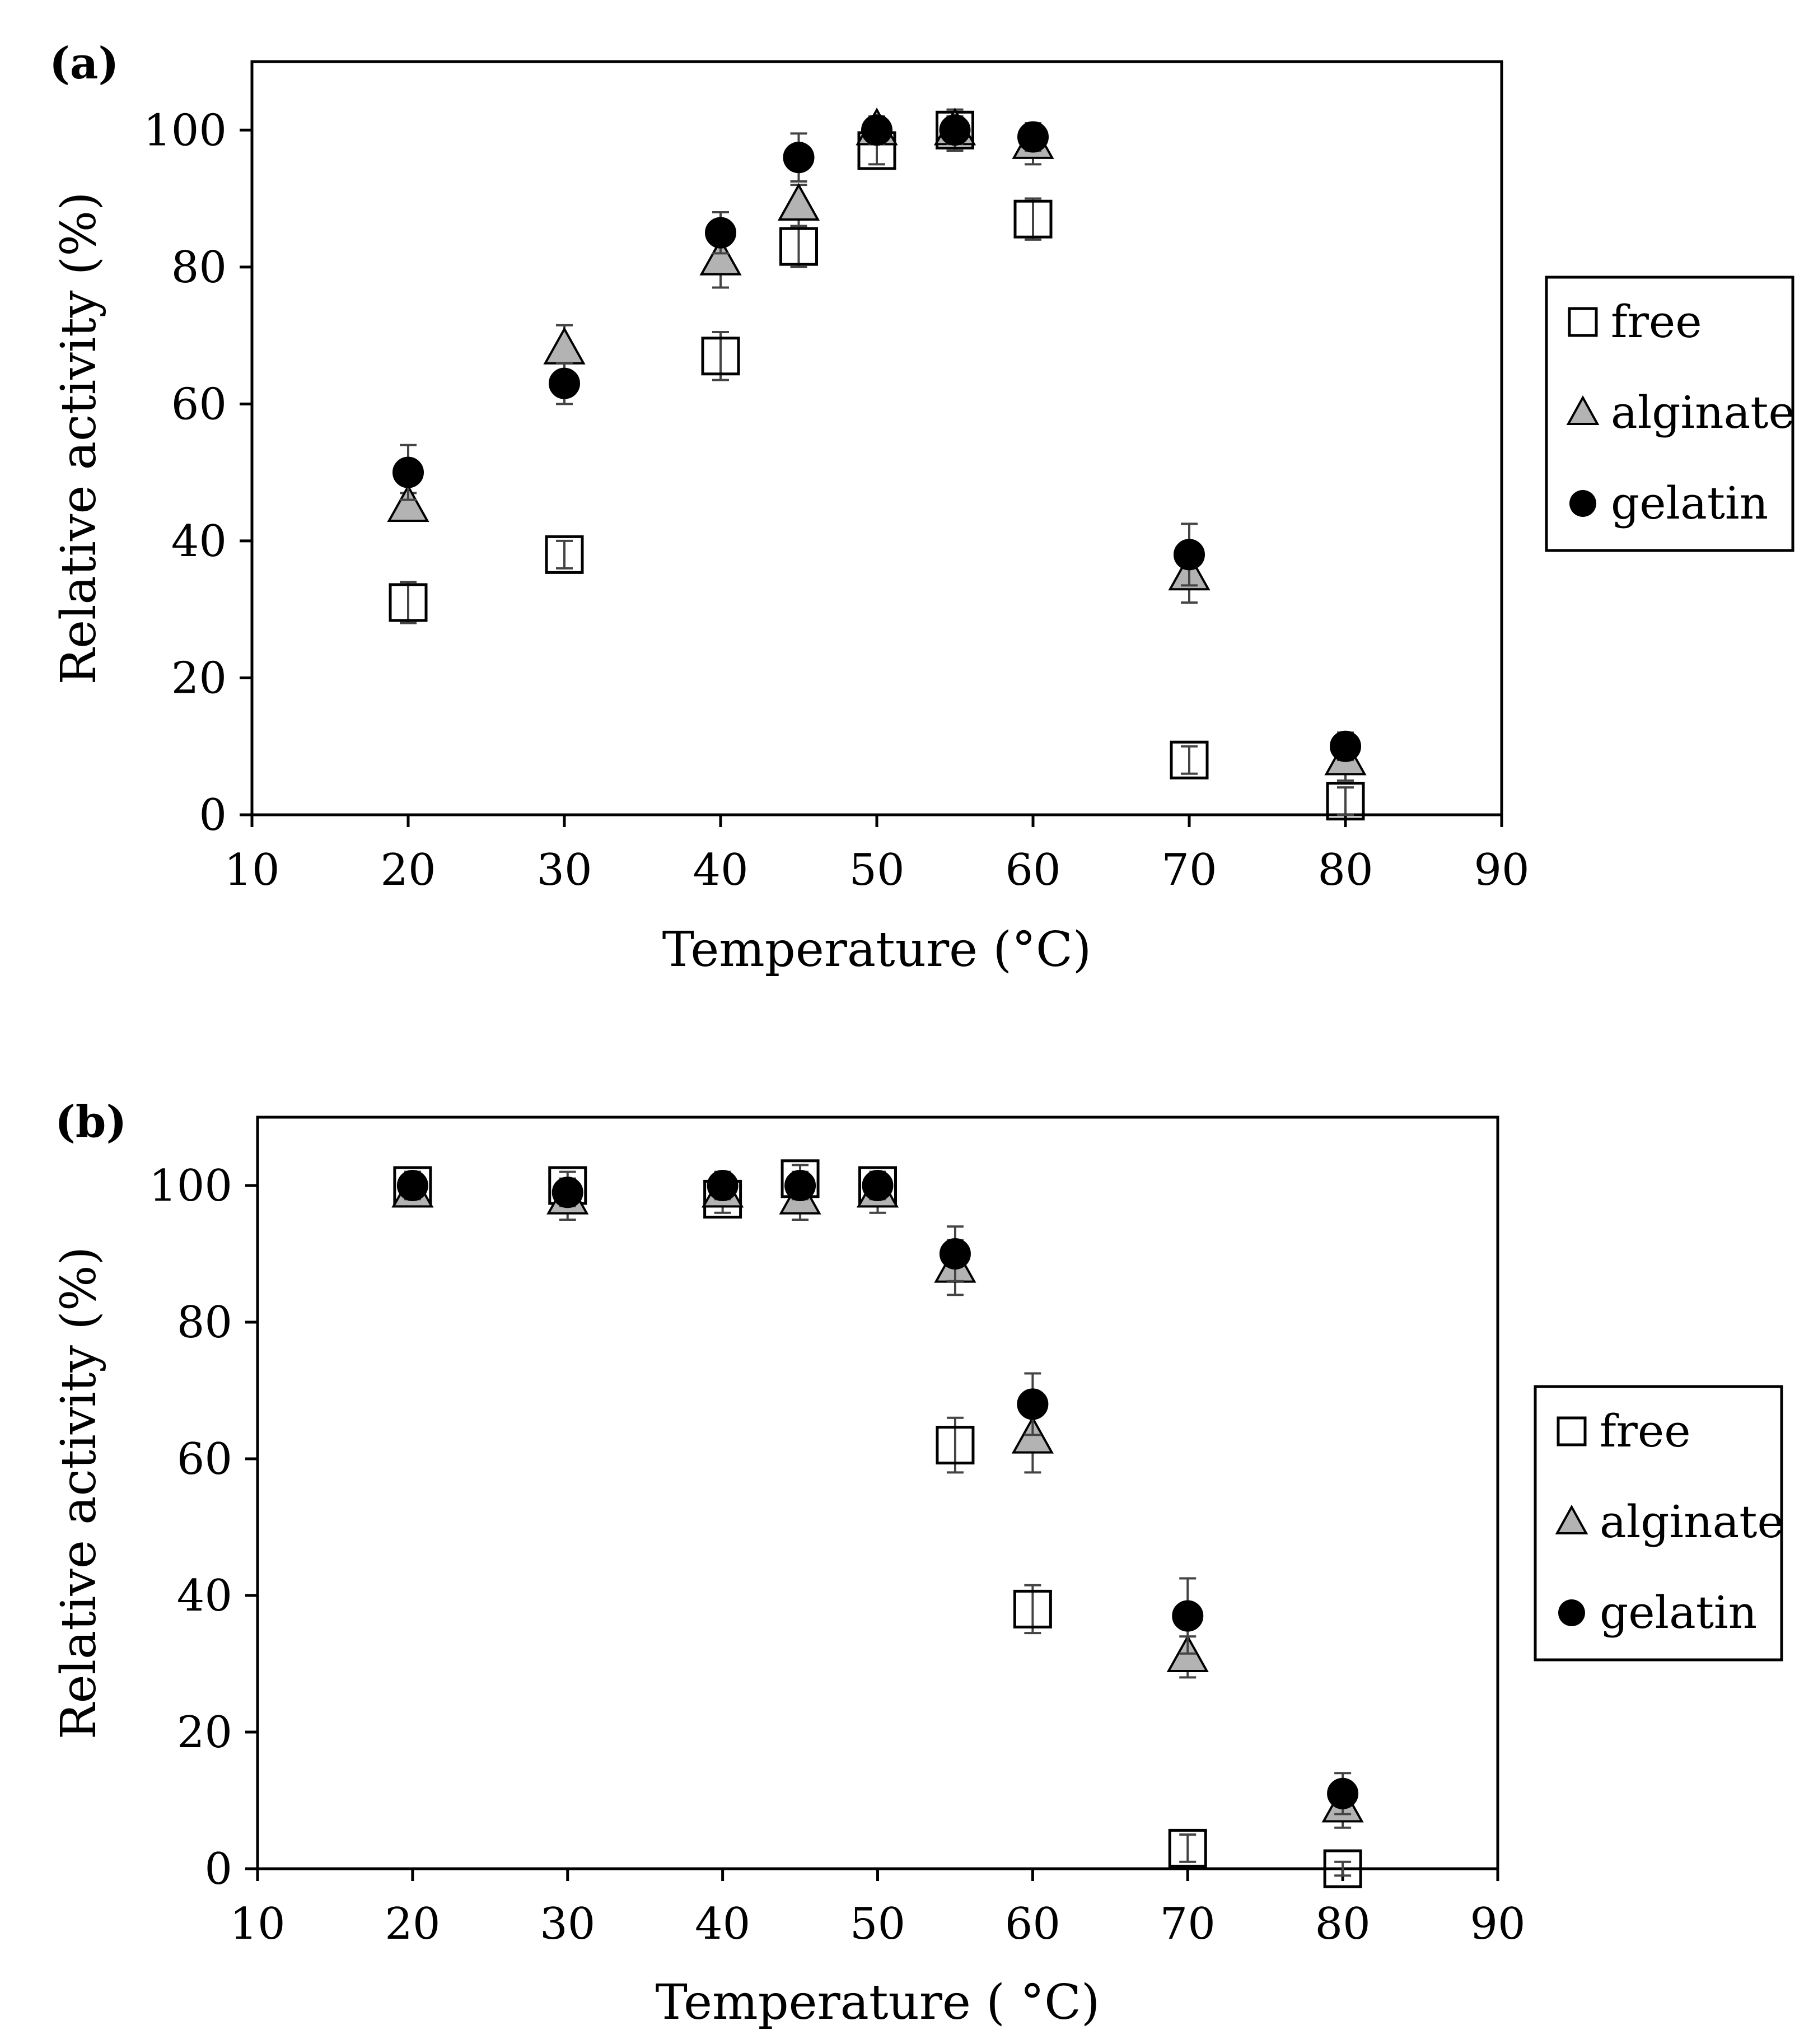 This screenshot has height=2044, width=1818. Describe the element at coordinates (878, 2003) in the screenshot. I see `x-axis-title: Temperature ( °C)` at that location.